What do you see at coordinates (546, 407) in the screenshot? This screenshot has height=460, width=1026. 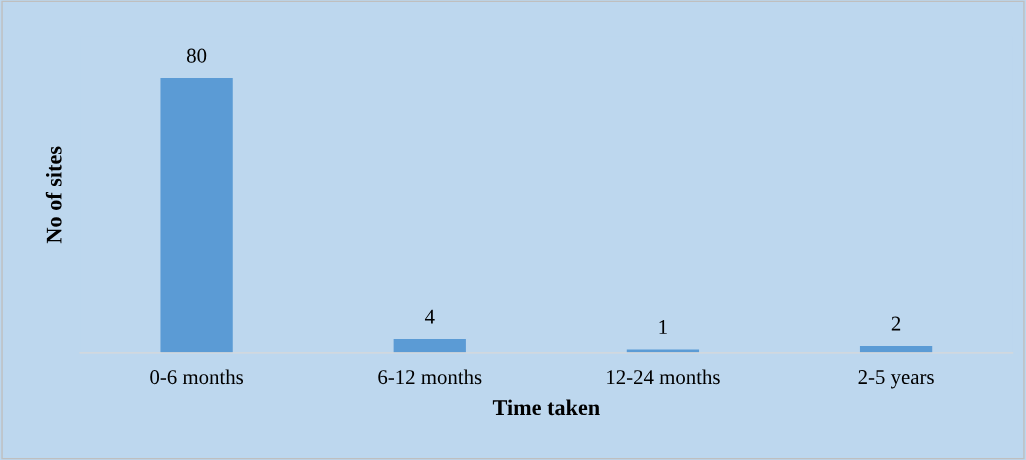 I see `x-axis-title: Time taken` at bounding box center [546, 407].